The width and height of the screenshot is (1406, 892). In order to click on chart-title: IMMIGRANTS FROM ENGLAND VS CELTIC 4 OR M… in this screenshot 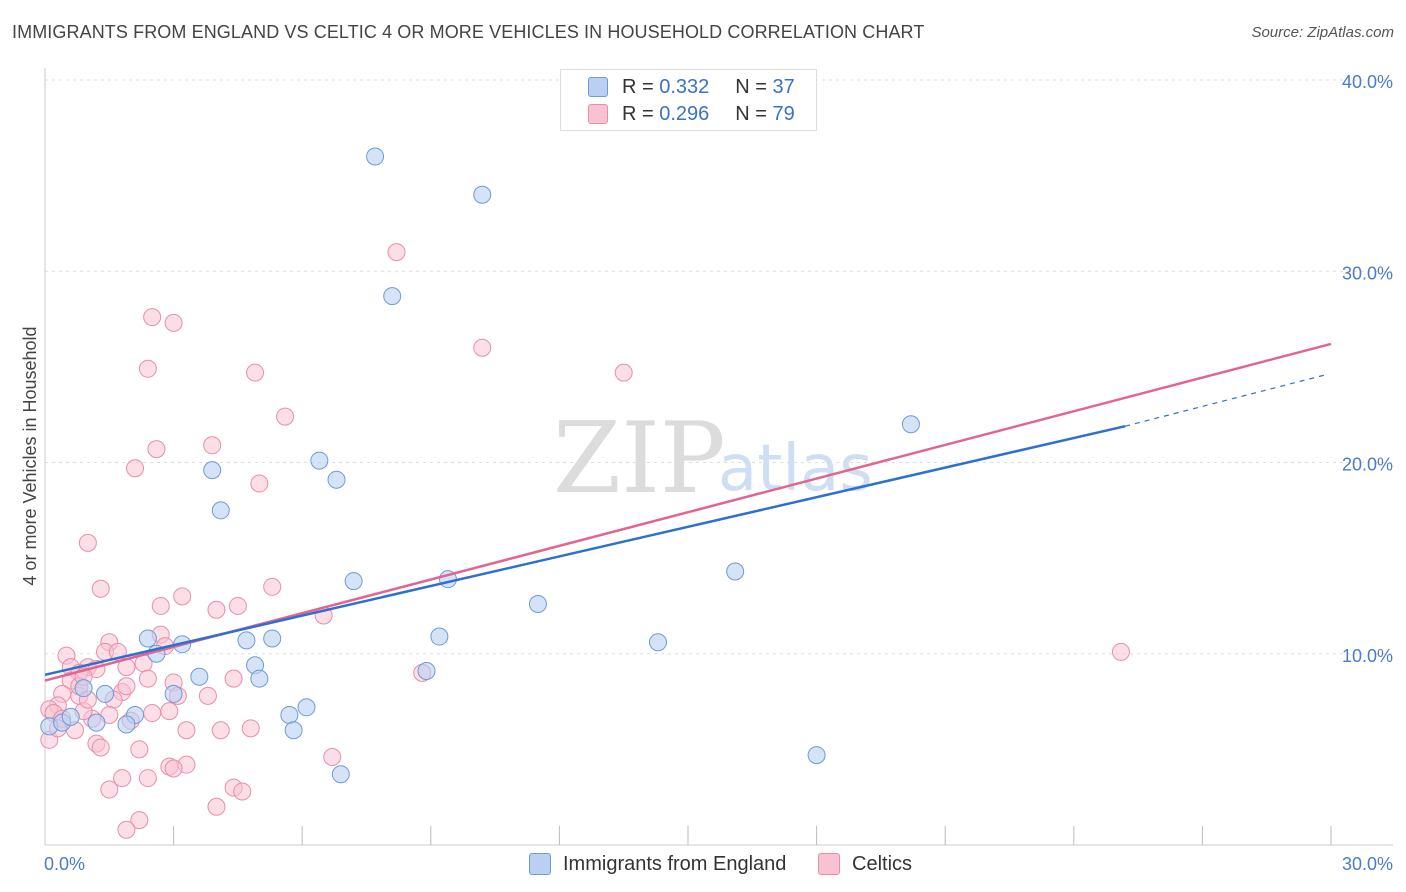, I will do `click(468, 32)`.